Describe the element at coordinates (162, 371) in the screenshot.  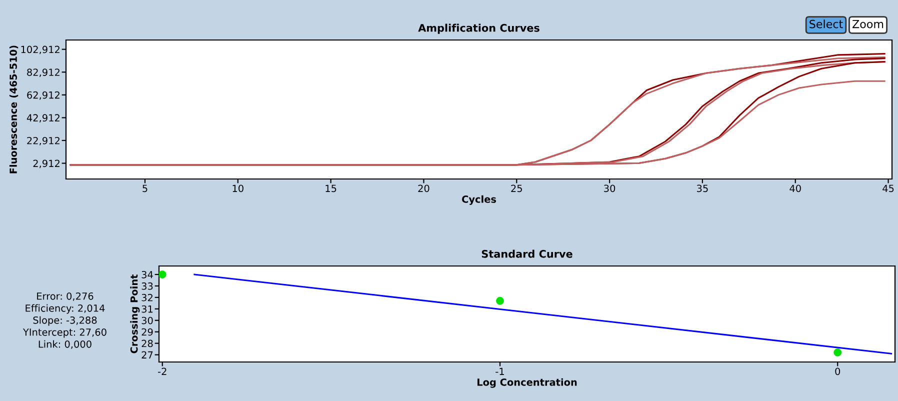
I see `x-tick-label: -2` at that location.